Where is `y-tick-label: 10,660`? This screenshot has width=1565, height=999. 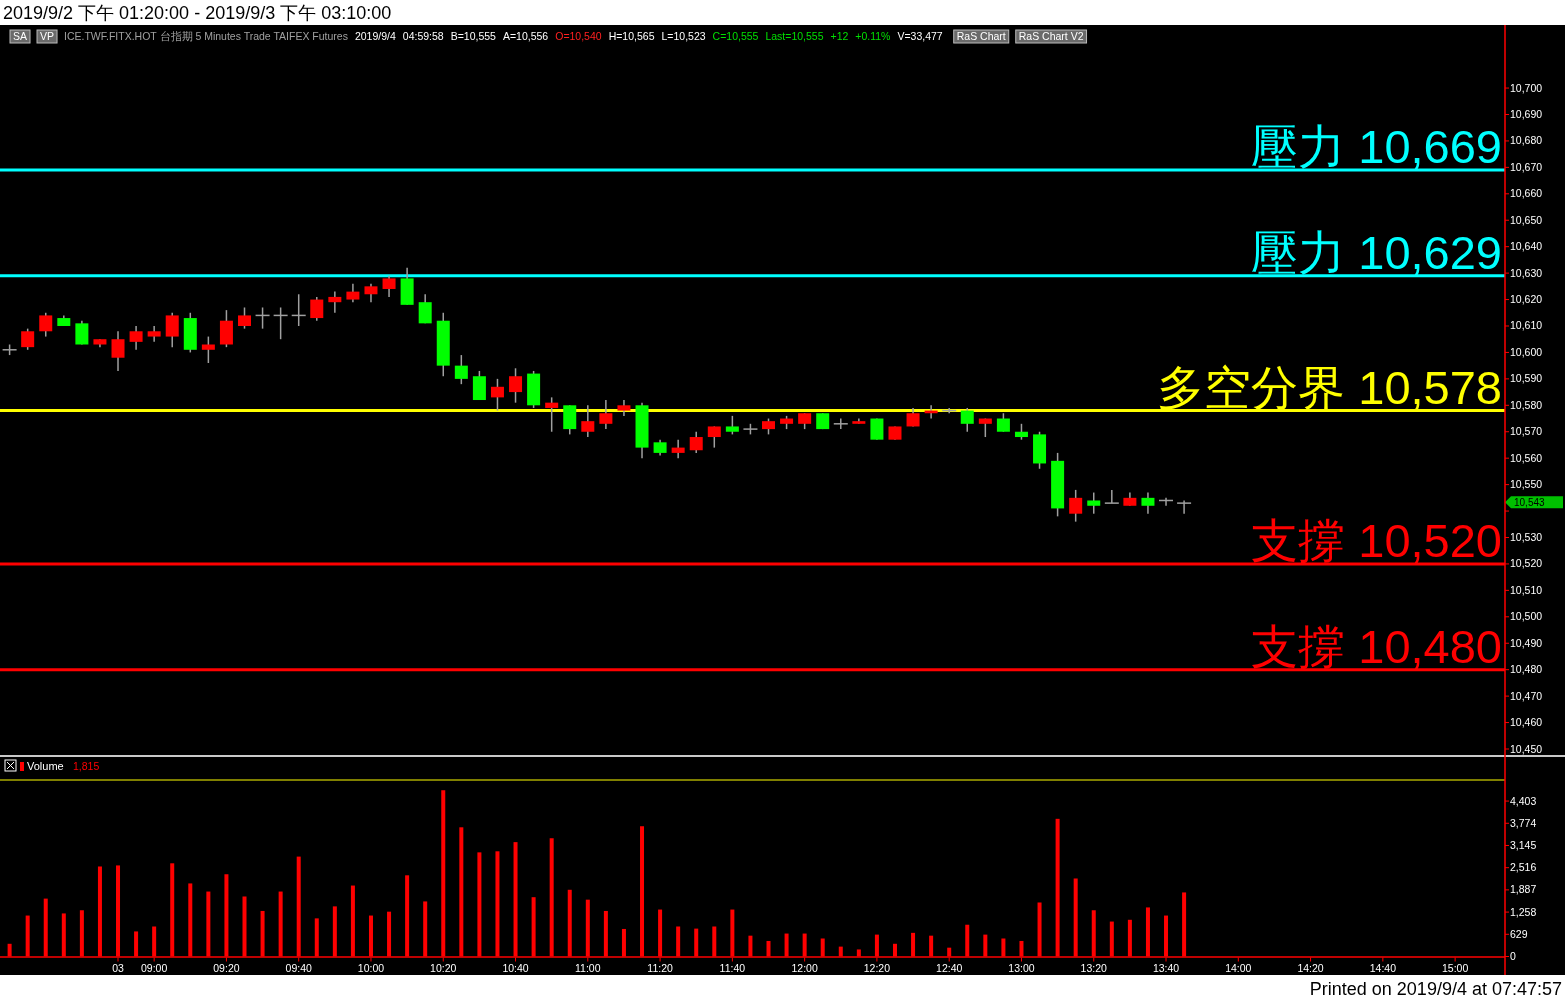
y-tick-label: 10,660 is located at coordinates (1526, 193).